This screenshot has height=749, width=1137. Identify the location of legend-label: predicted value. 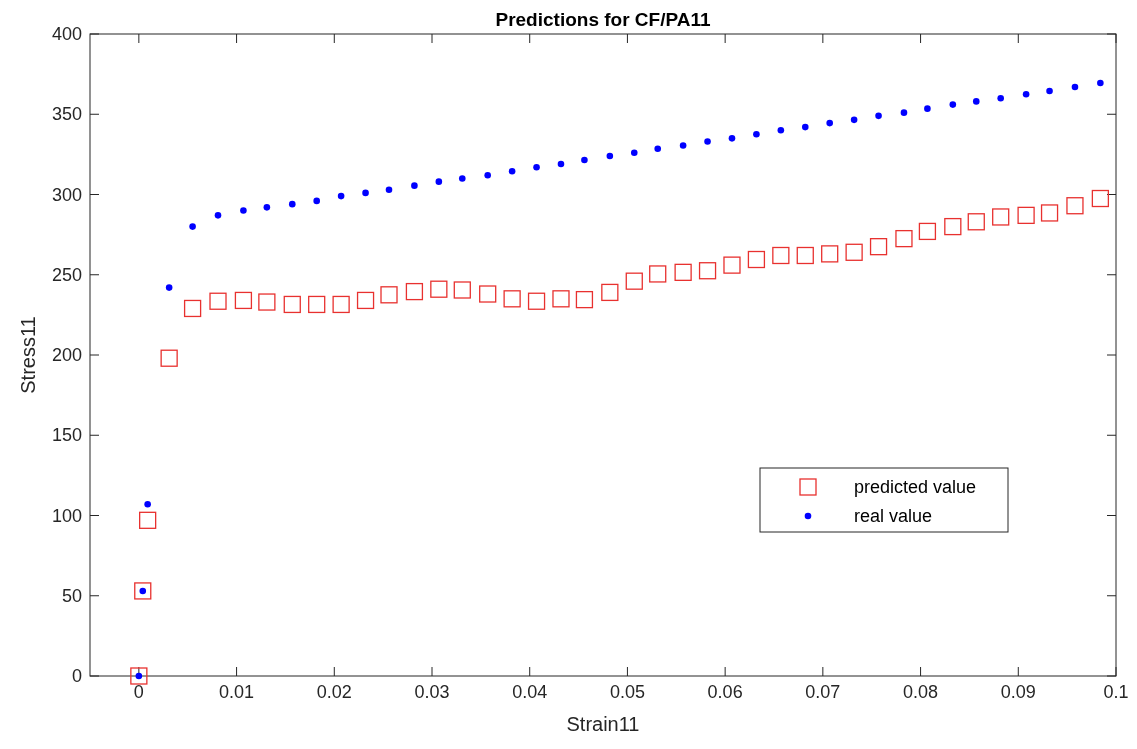
(915, 487).